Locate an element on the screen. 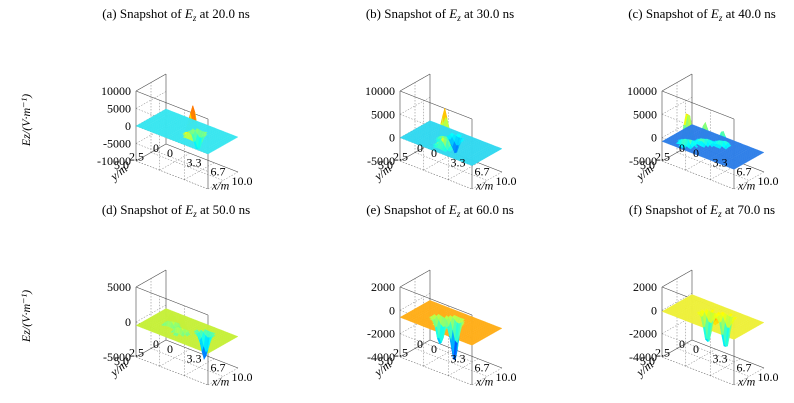 This screenshot has width=794, height=403. panel-title: (b) Snapshot of Ez at 30.0 ns is located at coordinates (440, 14).